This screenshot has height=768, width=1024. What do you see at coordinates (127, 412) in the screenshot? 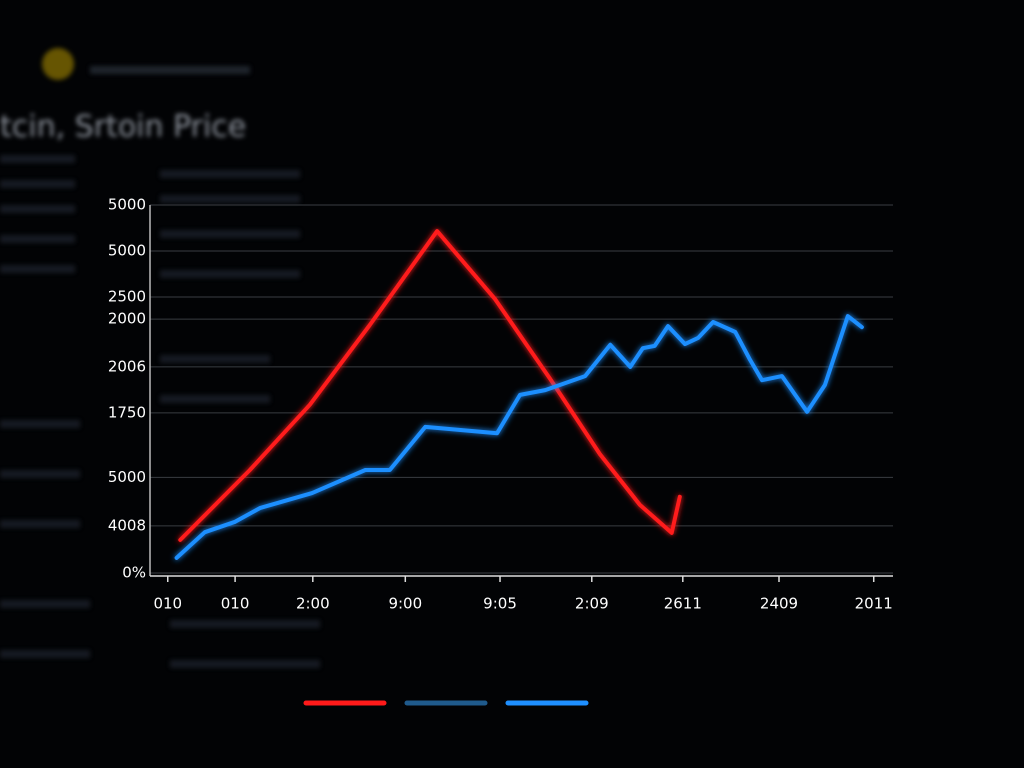
I see `y-tick-label: 1750` at bounding box center [127, 412].